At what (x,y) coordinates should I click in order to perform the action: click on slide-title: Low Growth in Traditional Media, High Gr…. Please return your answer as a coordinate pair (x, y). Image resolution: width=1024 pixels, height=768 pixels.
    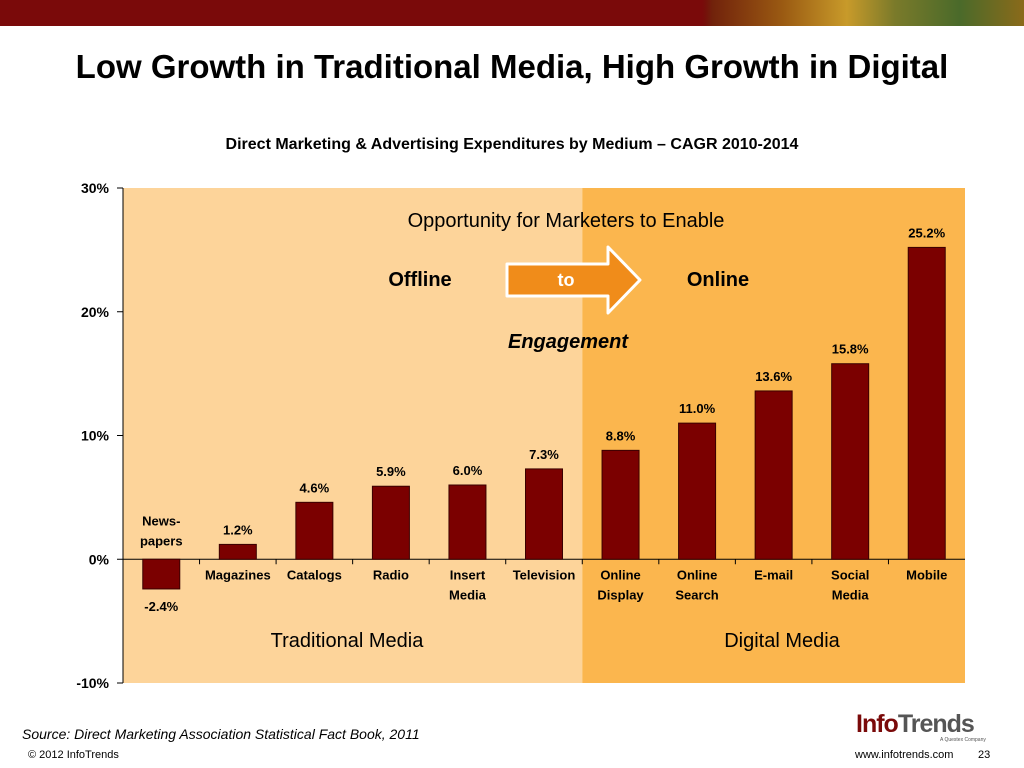
    Looking at the image, I should click on (512, 66).